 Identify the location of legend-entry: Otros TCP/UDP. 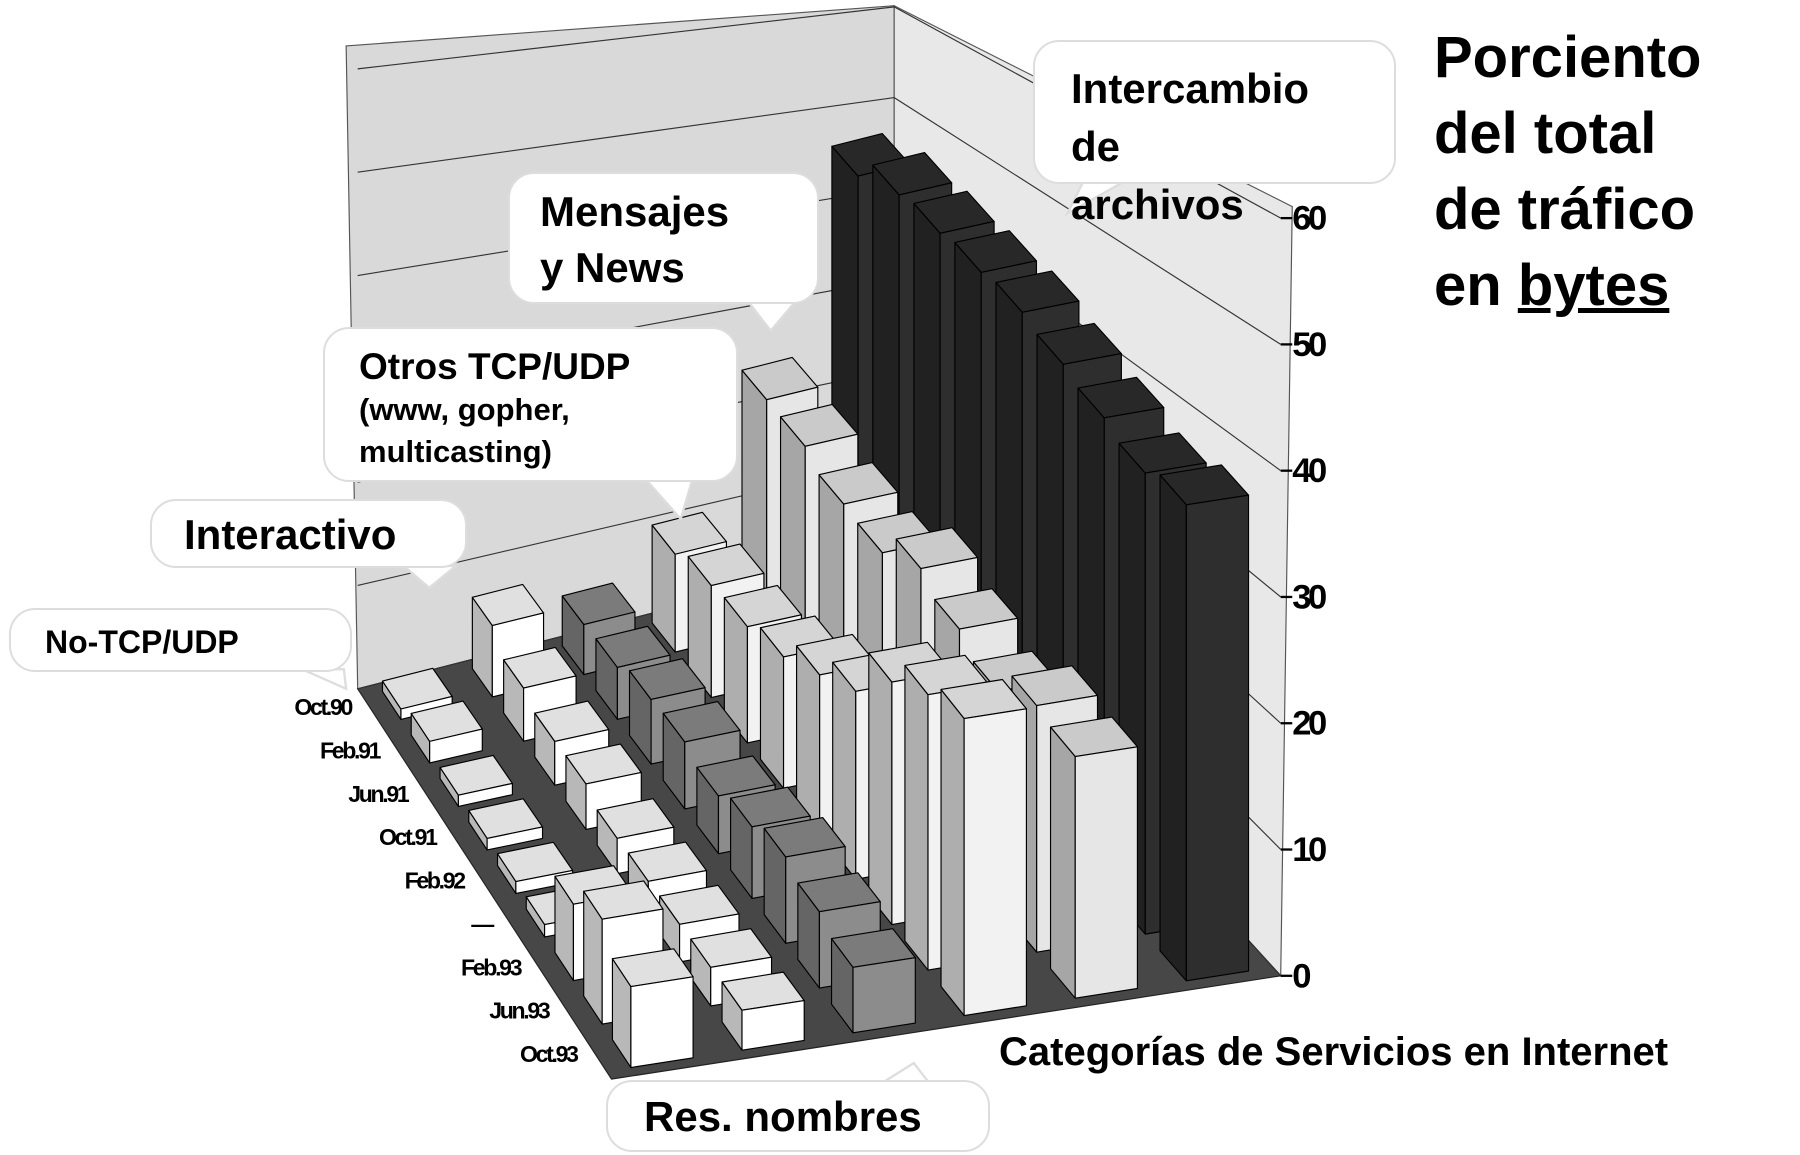
(495, 366).